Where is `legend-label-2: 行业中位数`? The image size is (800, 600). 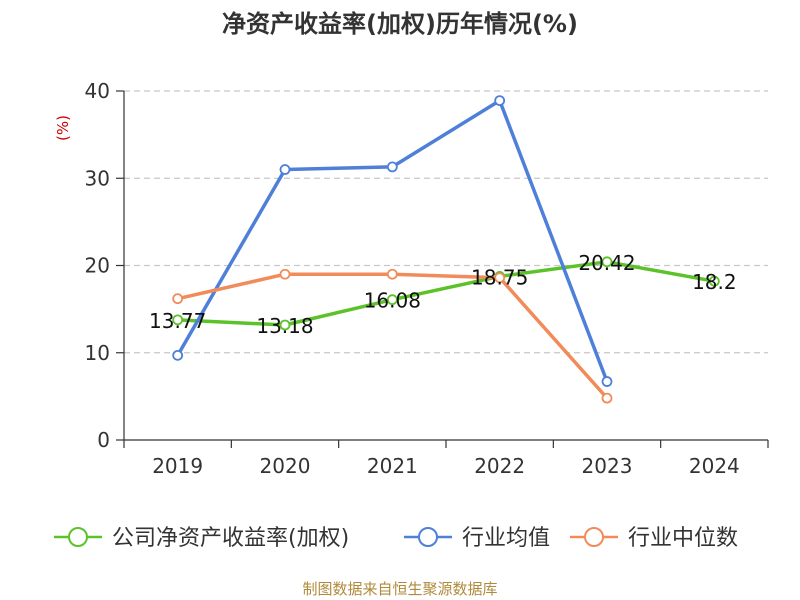 legend-label-2: 行业中位数 is located at coordinates (683, 538).